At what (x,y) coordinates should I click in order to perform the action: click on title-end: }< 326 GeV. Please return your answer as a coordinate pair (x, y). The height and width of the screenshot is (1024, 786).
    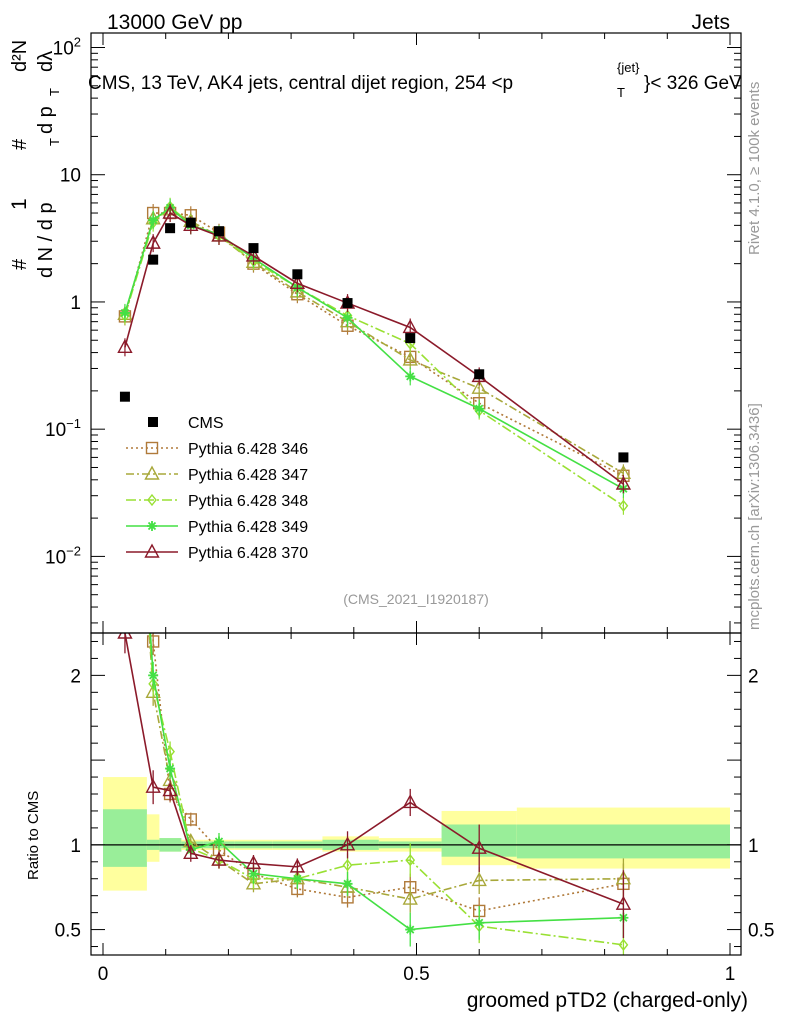
    Looking at the image, I should click on (693, 83).